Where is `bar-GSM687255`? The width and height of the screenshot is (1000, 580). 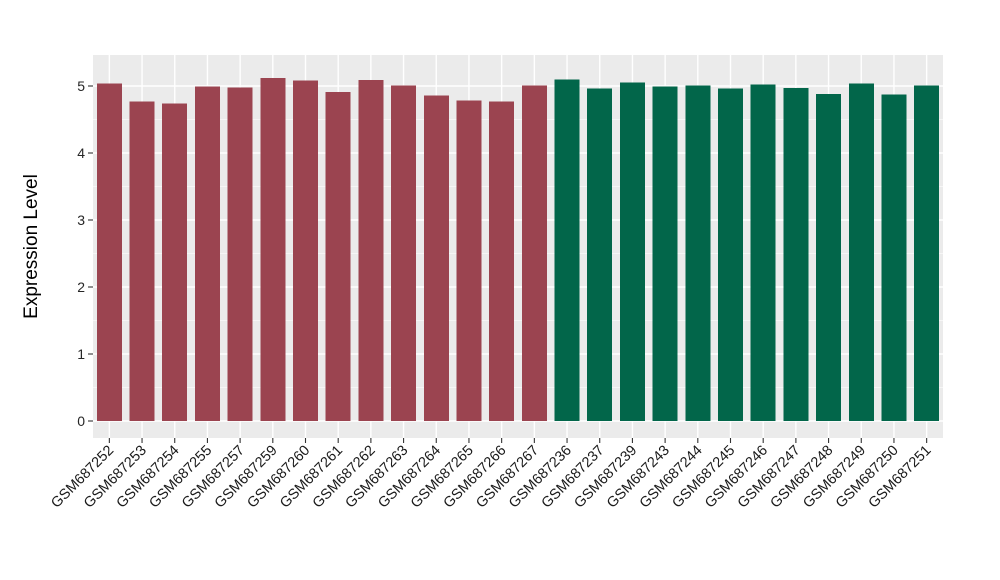 bar-GSM687255 is located at coordinates (207, 254).